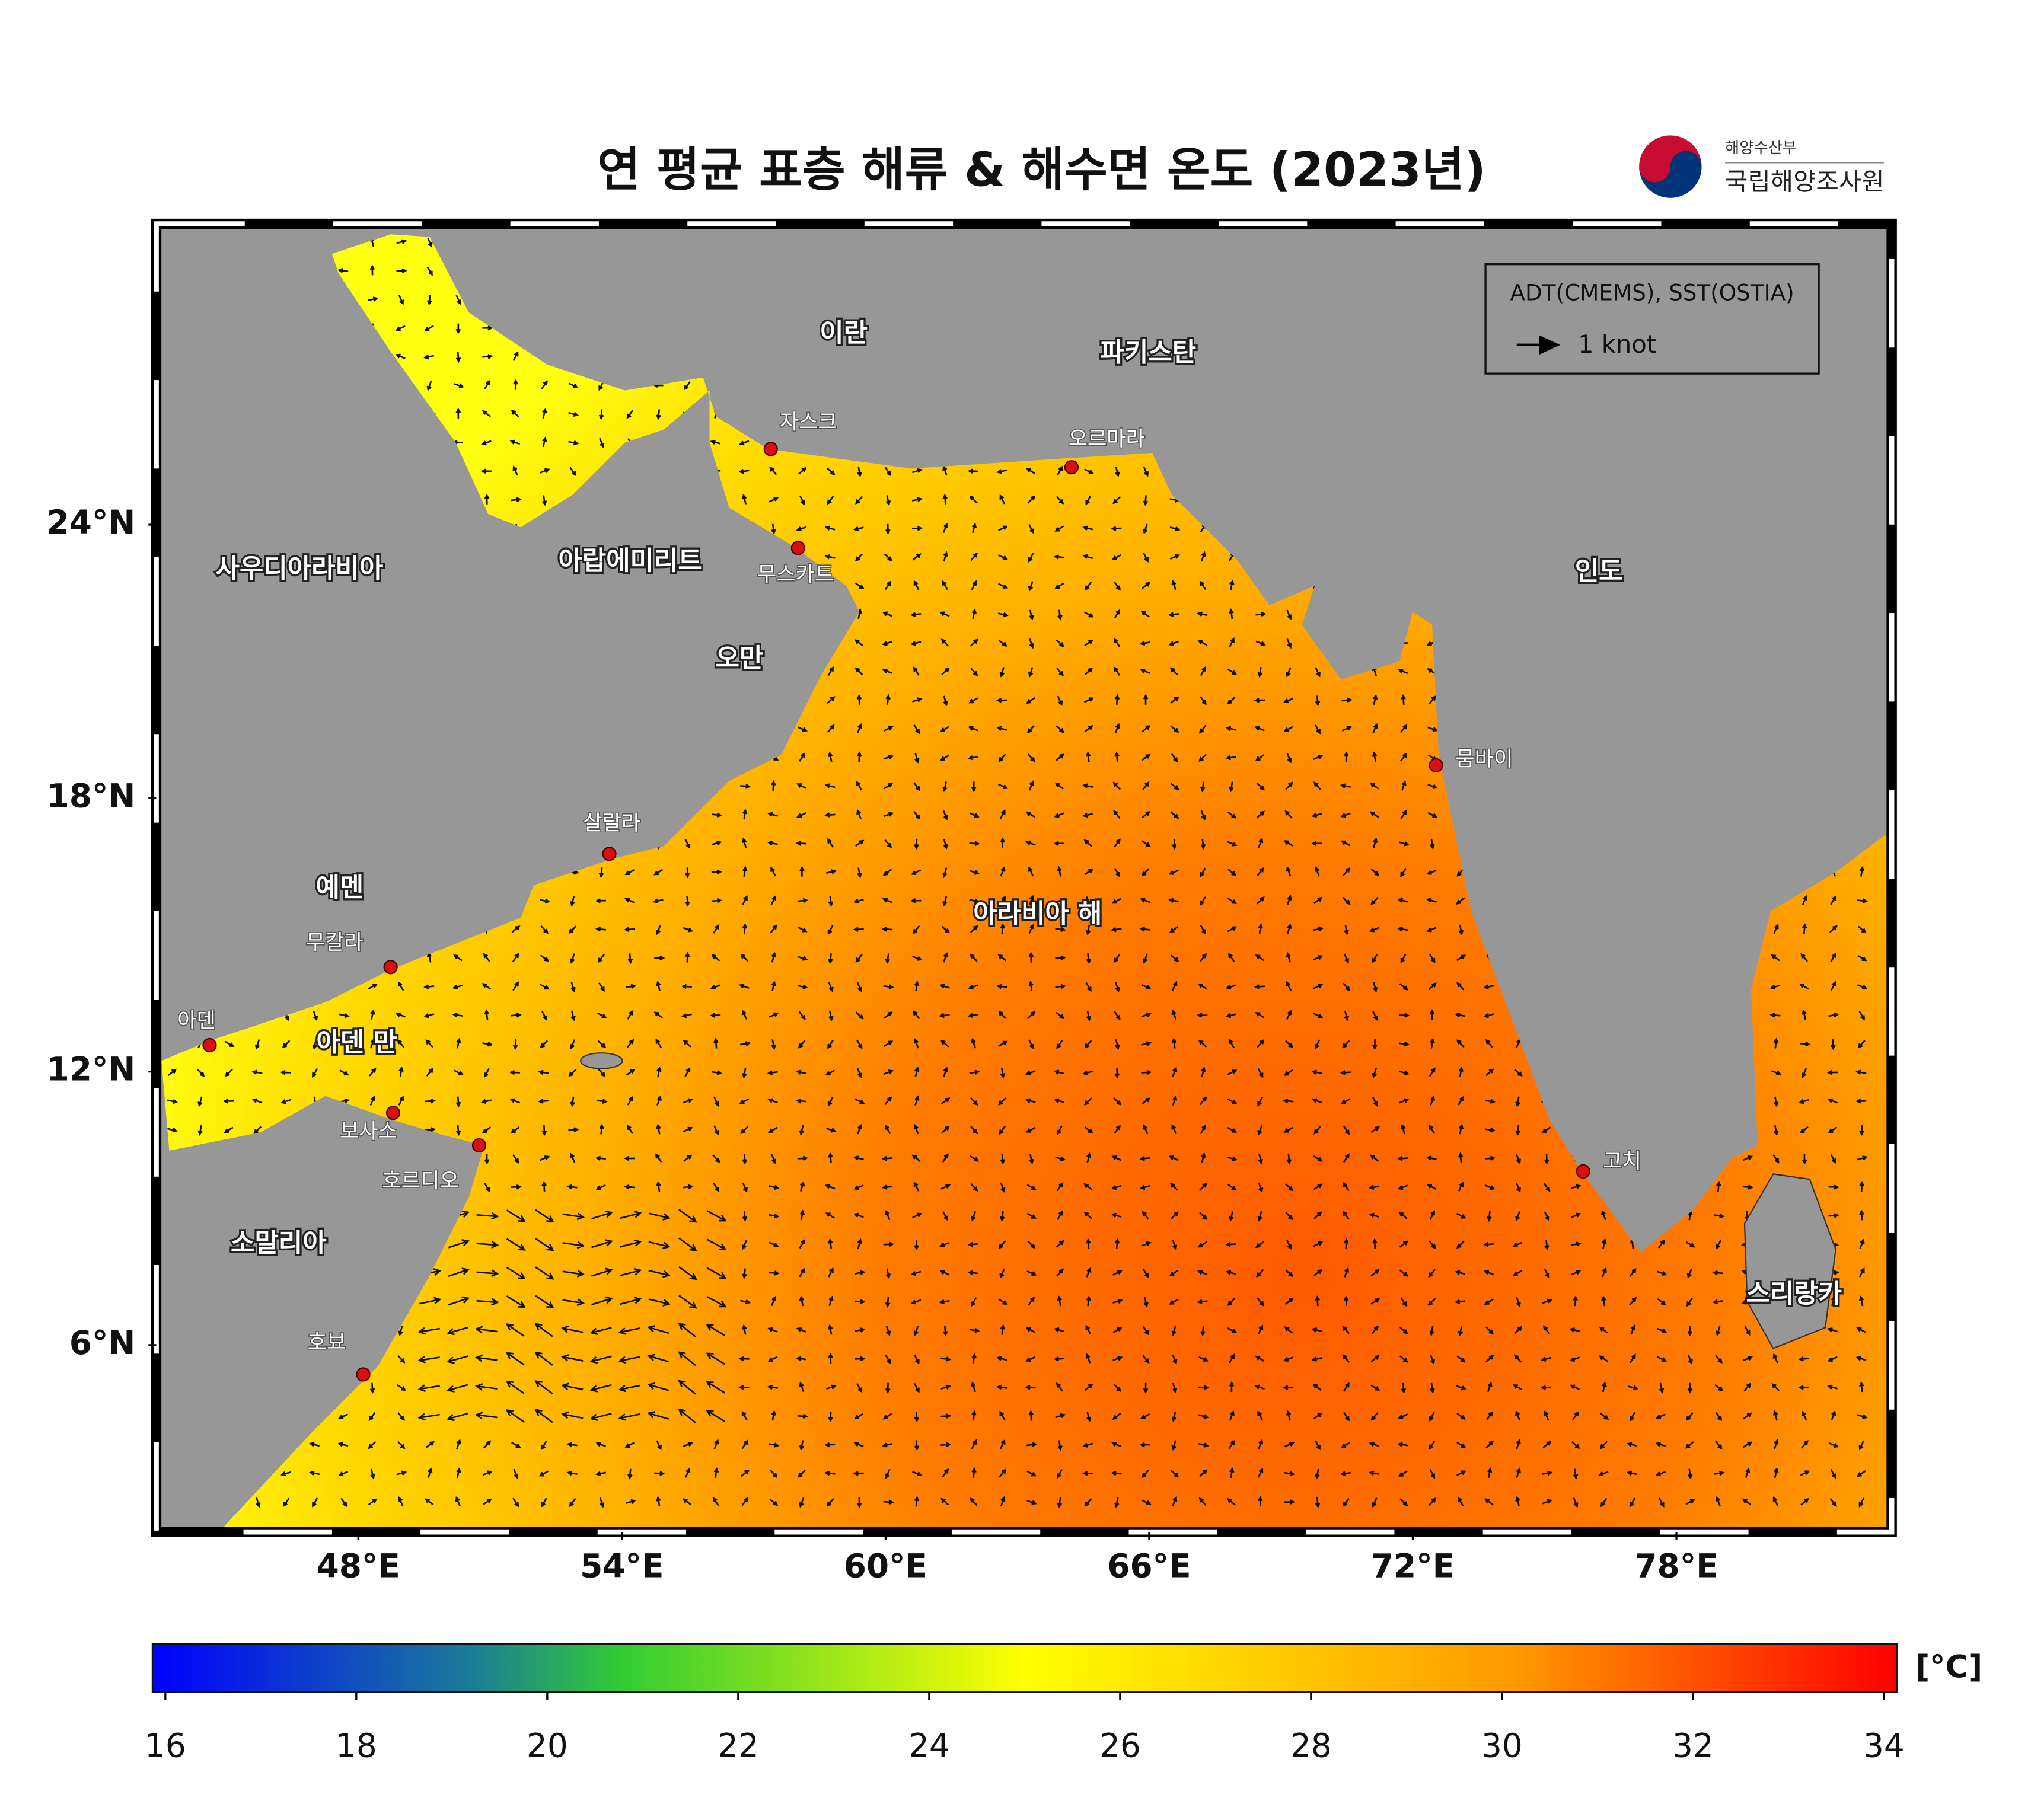 The height and width of the screenshot is (1820, 2031). What do you see at coordinates (601, 1060) in the screenshot?
I see `socotra` at bounding box center [601, 1060].